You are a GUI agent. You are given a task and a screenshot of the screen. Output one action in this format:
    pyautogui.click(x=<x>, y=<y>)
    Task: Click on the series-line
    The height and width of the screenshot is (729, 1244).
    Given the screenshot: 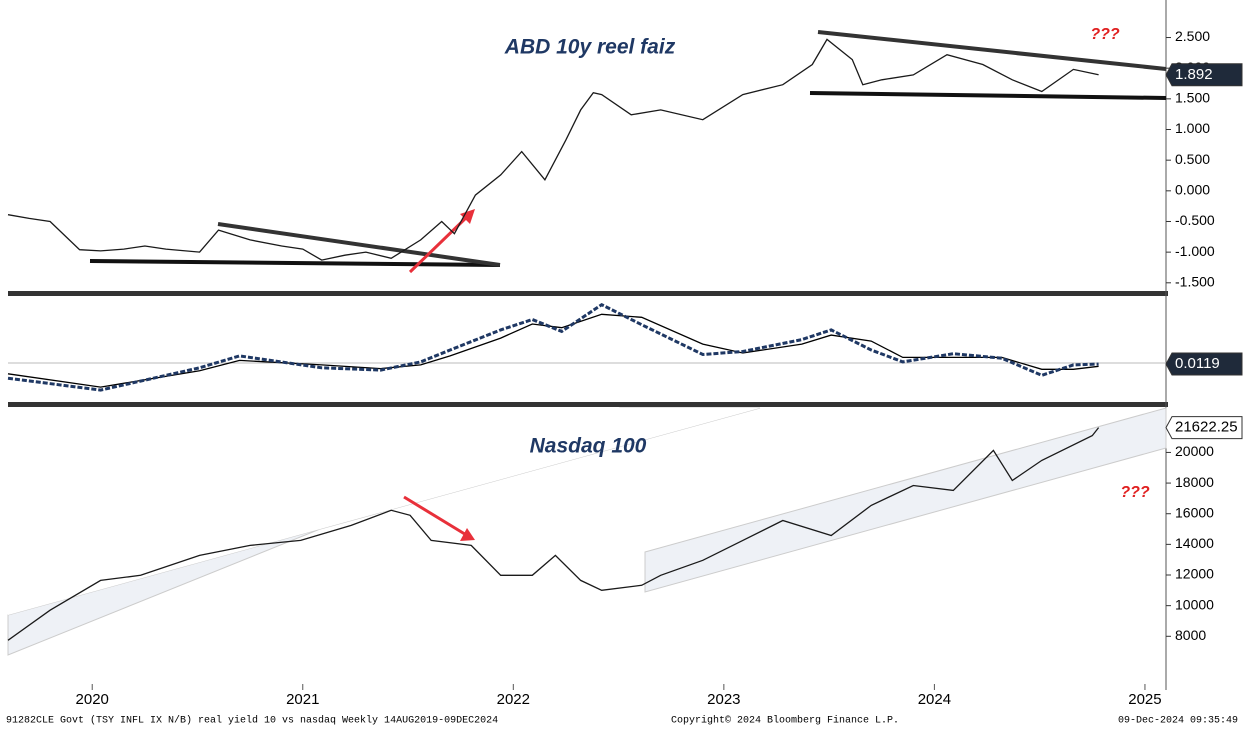 What is the action you would take?
    pyautogui.click(x=553, y=347)
    